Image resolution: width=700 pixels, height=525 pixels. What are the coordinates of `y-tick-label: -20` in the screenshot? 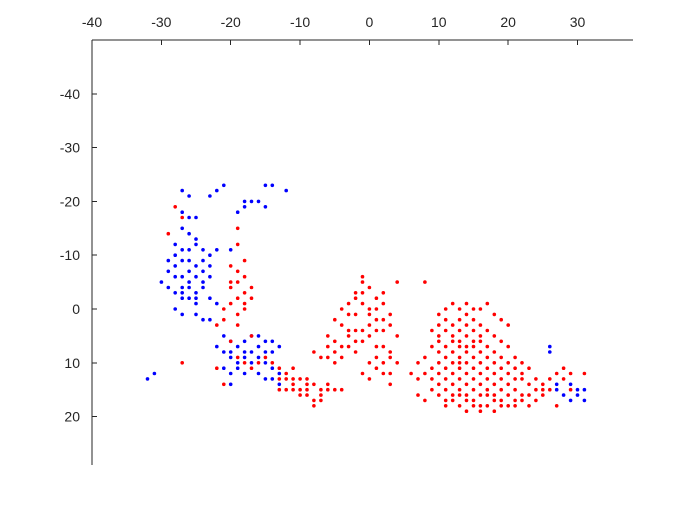 It's located at (70, 201).